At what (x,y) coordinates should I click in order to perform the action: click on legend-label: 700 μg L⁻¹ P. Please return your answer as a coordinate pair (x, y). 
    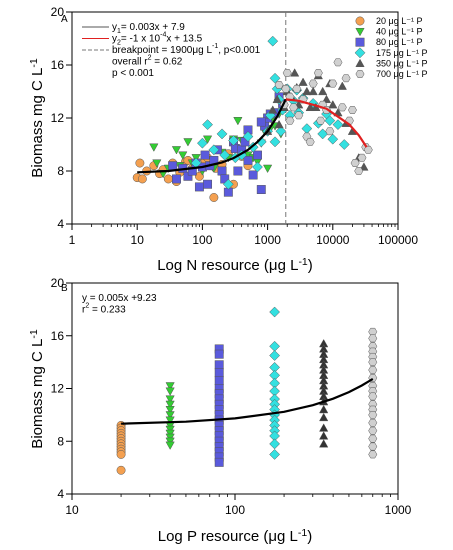
    Looking at the image, I should click on (401, 74).